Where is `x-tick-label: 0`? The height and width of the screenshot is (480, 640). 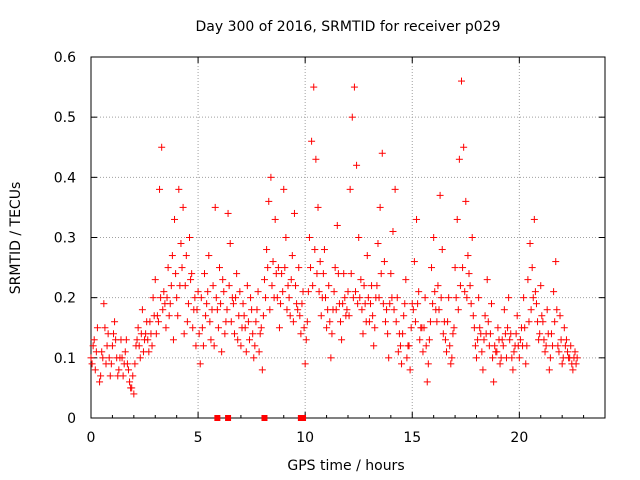 x-tick-label: 0 is located at coordinates (91, 438).